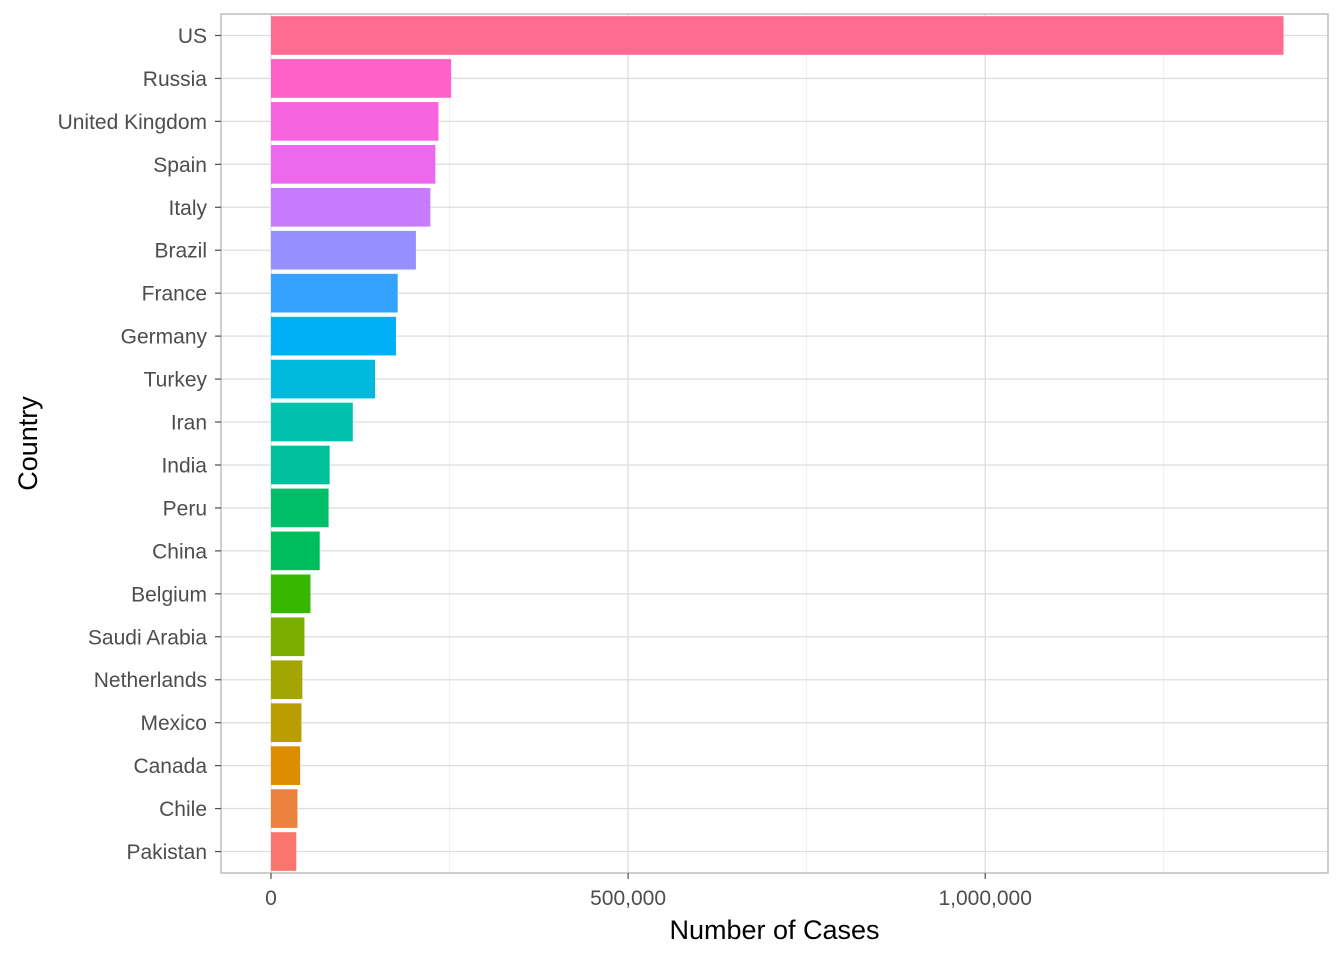 The height and width of the screenshot is (965, 1344). What do you see at coordinates (271, 898) in the screenshot?
I see `x-tick-label: 0` at bounding box center [271, 898].